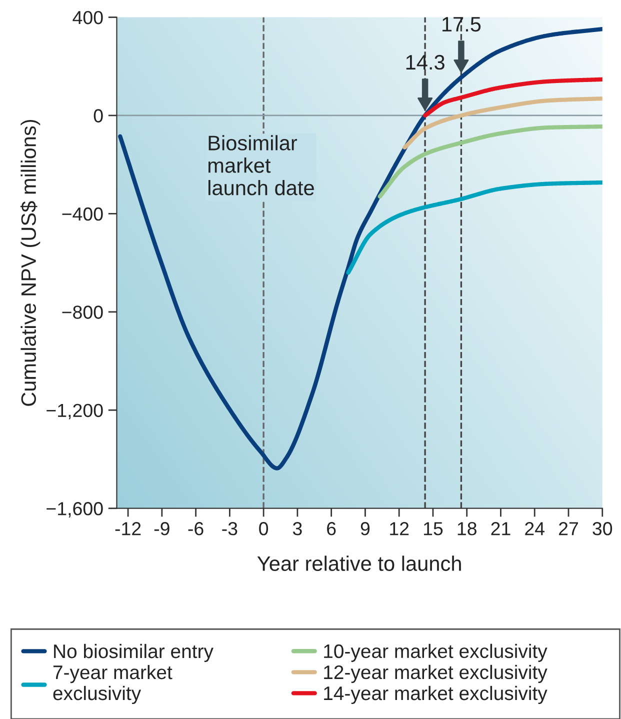  Describe the element at coordinates (87, 17) in the screenshot. I see `y-tick-label: 400` at that location.